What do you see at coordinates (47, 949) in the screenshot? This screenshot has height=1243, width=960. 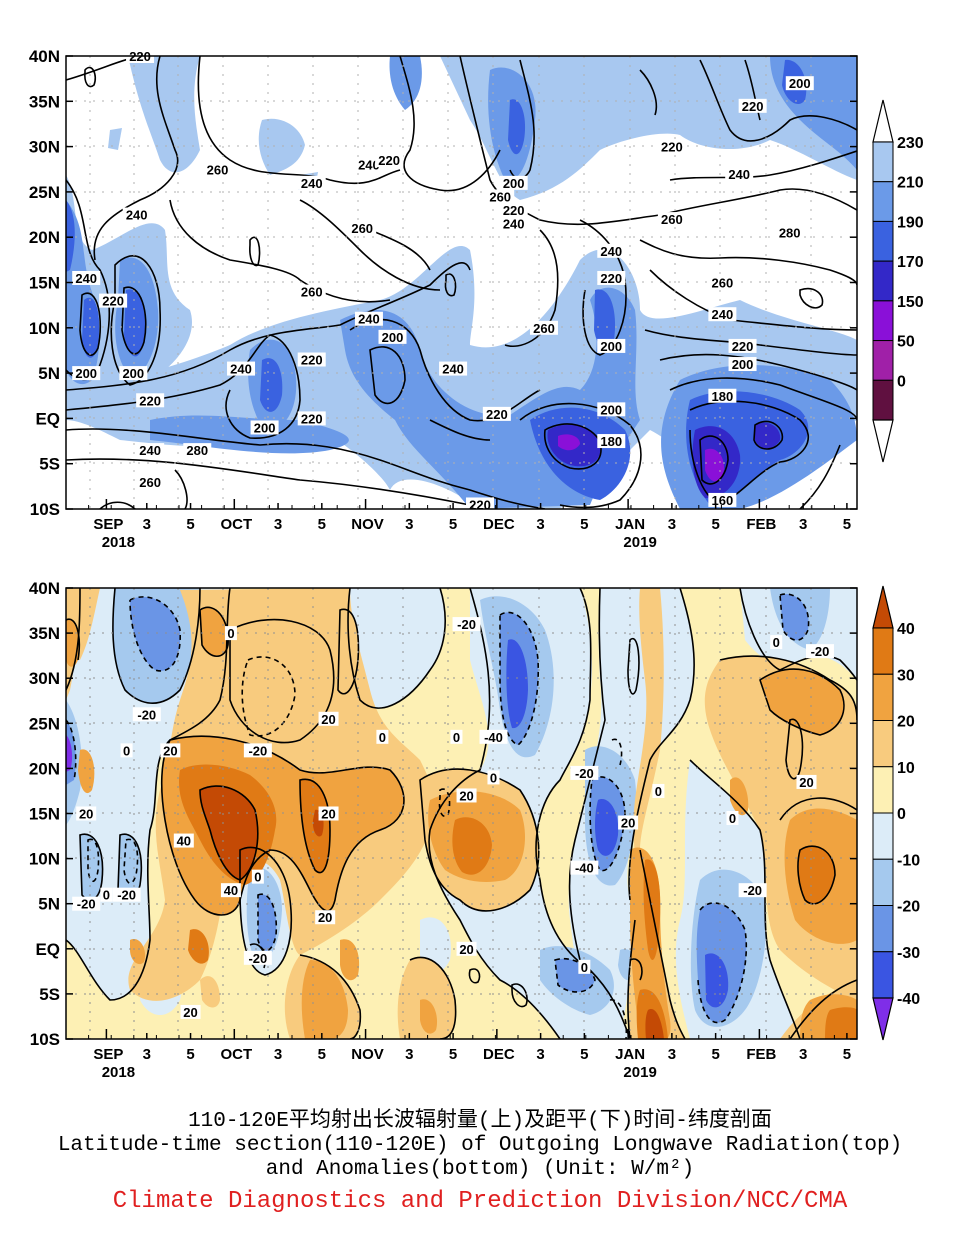 I see `anomaly-y-tick-label: EQ` at bounding box center [47, 949].